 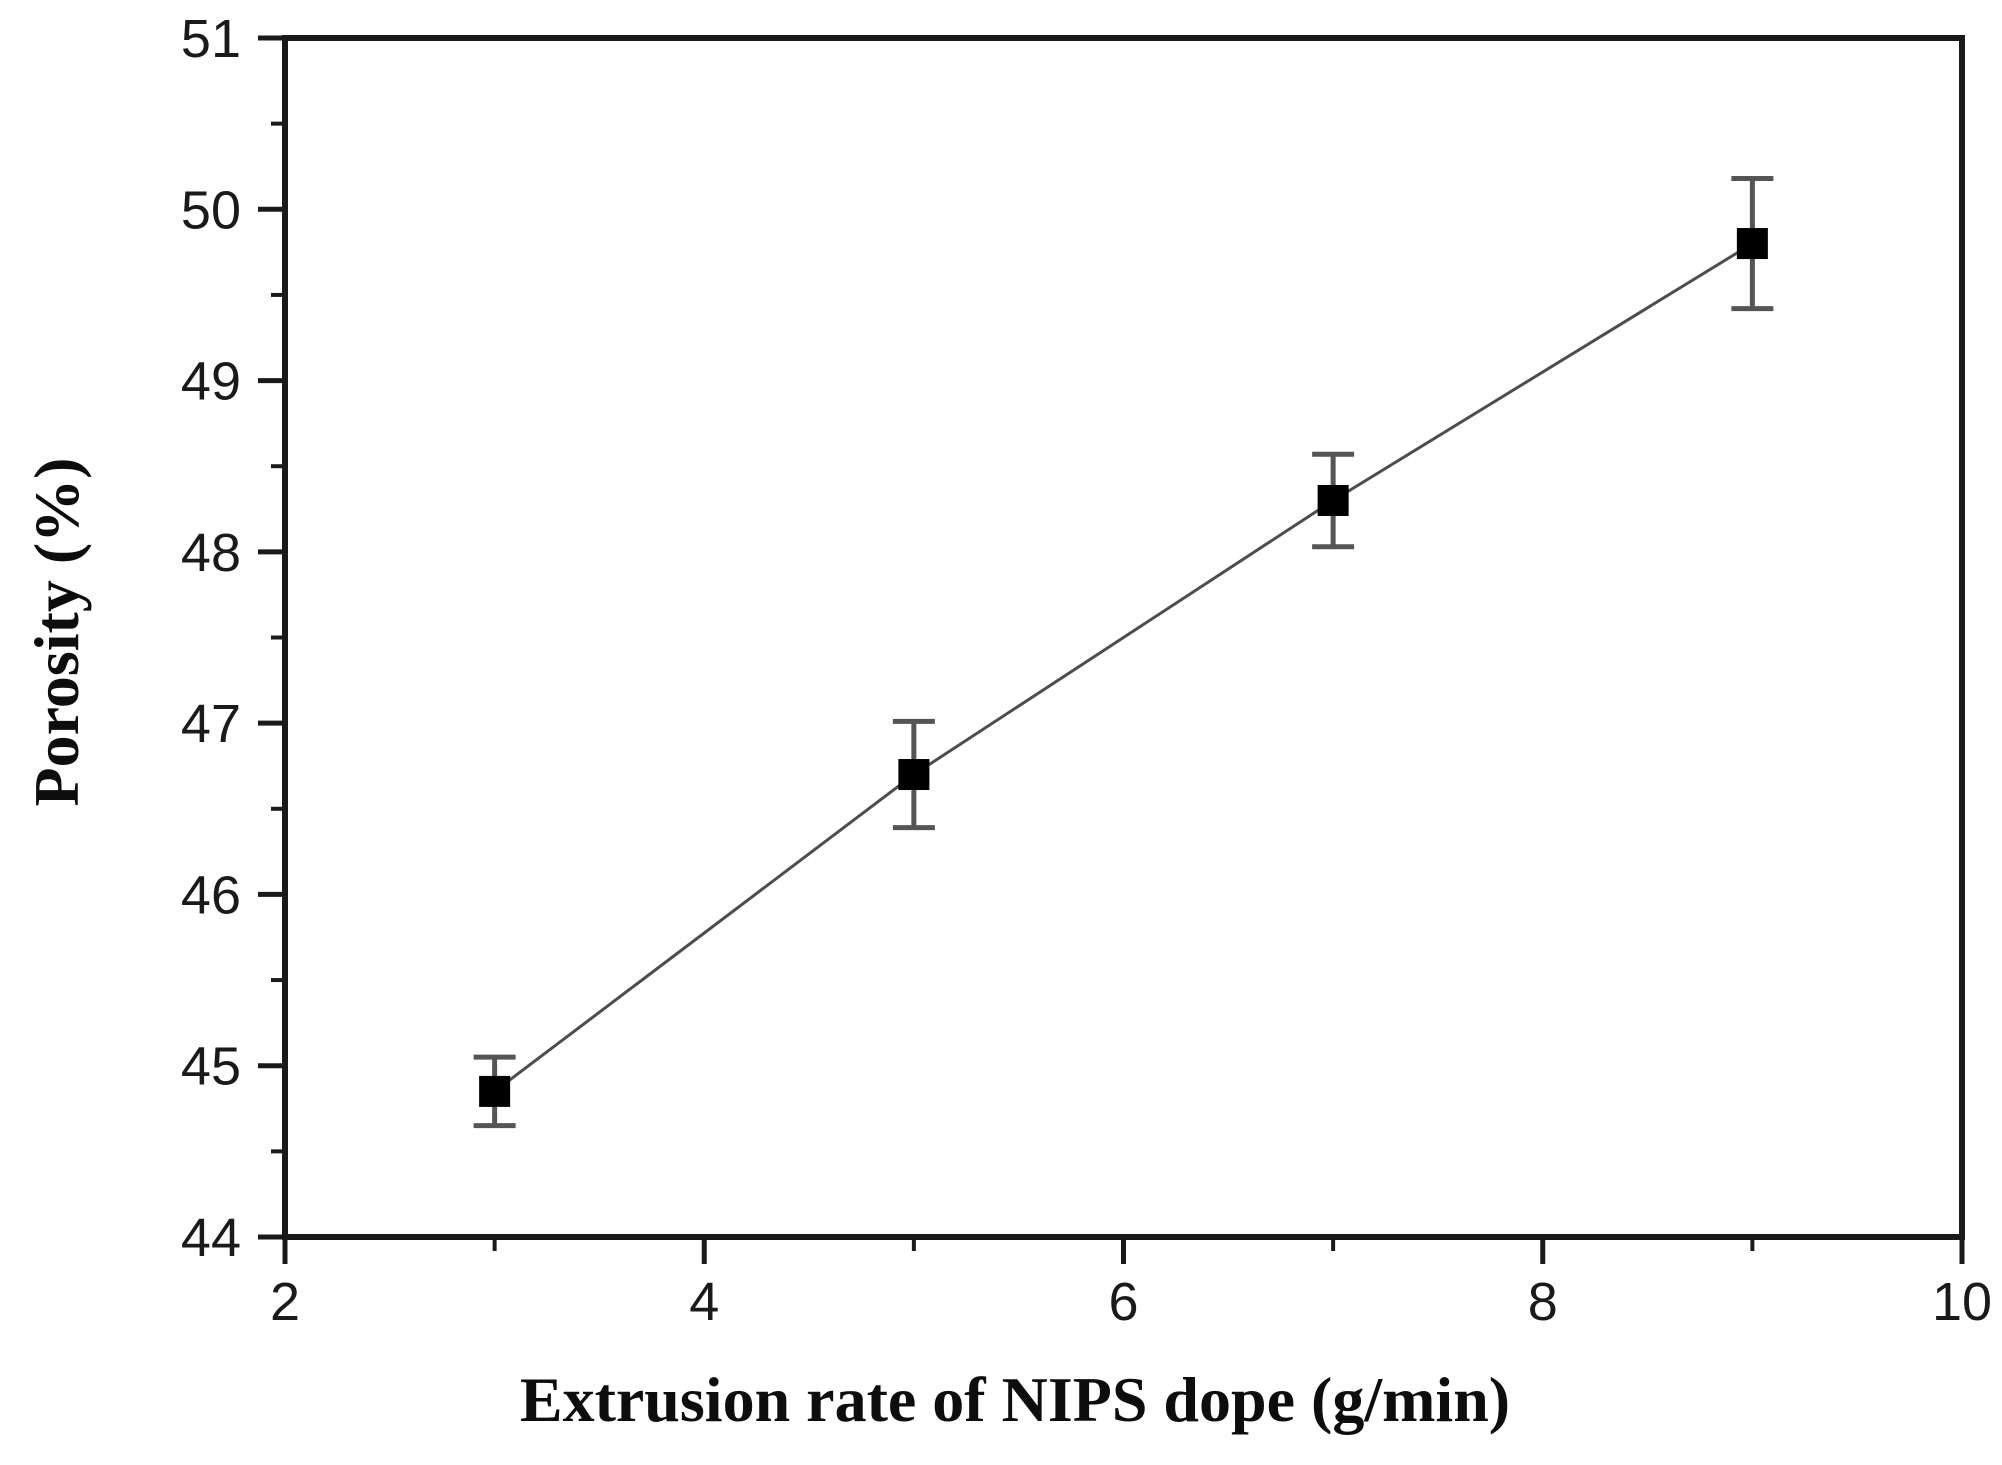 I want to click on x-tick-label: 2, so click(x=285, y=1302).